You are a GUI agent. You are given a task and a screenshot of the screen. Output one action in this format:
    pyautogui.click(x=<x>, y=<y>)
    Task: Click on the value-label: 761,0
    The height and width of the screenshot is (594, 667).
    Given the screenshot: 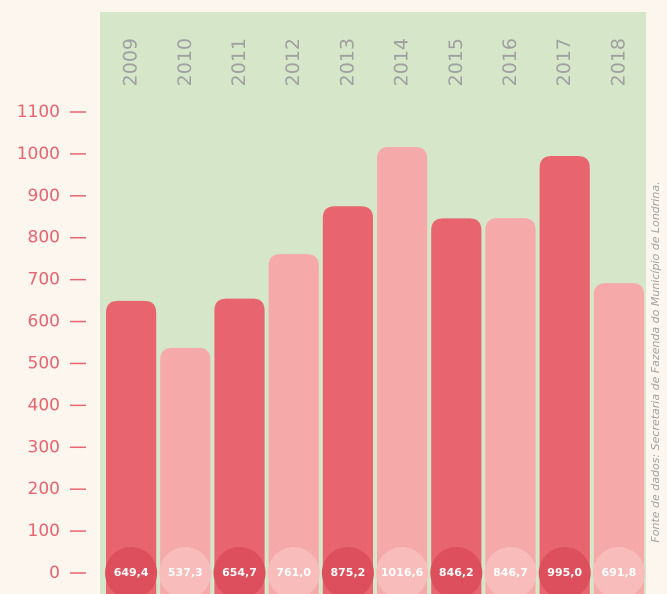 What is the action you would take?
    pyautogui.click(x=293, y=572)
    